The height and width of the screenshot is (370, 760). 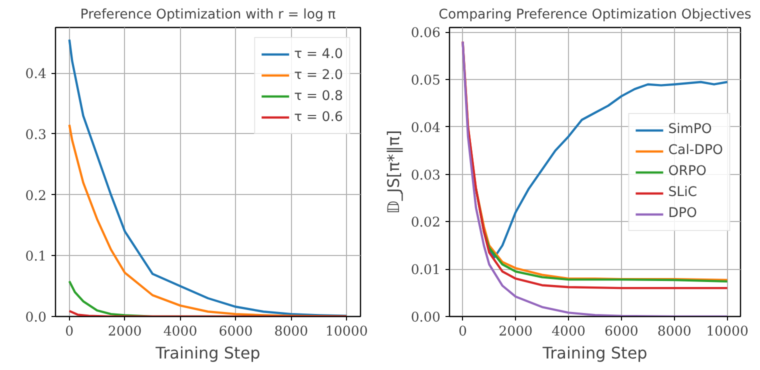 What do you see at coordinates (36, 318) in the screenshot?
I see `y-tick-label: 0.0` at bounding box center [36, 318].